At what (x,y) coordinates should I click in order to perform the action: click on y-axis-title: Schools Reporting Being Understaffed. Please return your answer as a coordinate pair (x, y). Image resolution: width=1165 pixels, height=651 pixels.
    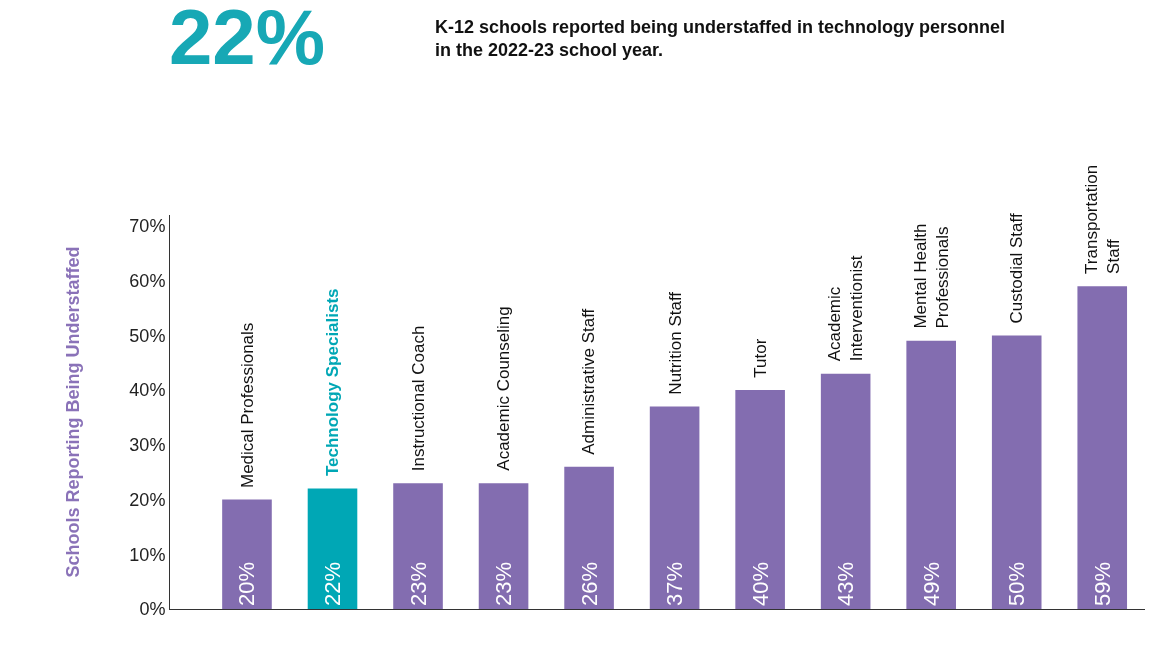
    Looking at the image, I should click on (72, 412).